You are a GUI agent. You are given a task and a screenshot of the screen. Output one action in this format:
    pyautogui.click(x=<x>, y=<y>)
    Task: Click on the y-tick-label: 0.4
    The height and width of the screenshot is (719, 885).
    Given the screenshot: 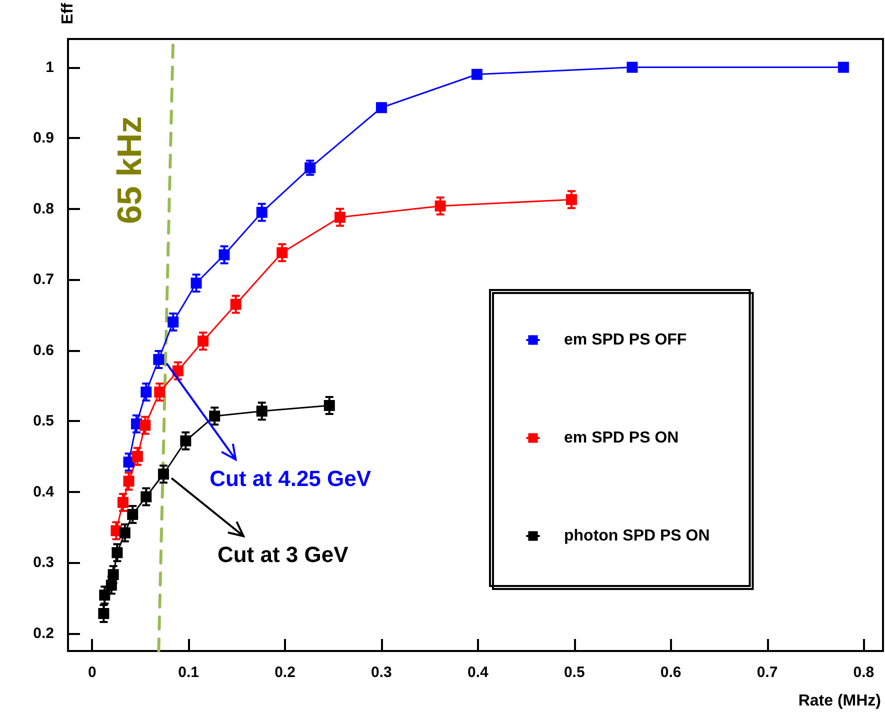 What is the action you would take?
    pyautogui.click(x=44, y=491)
    